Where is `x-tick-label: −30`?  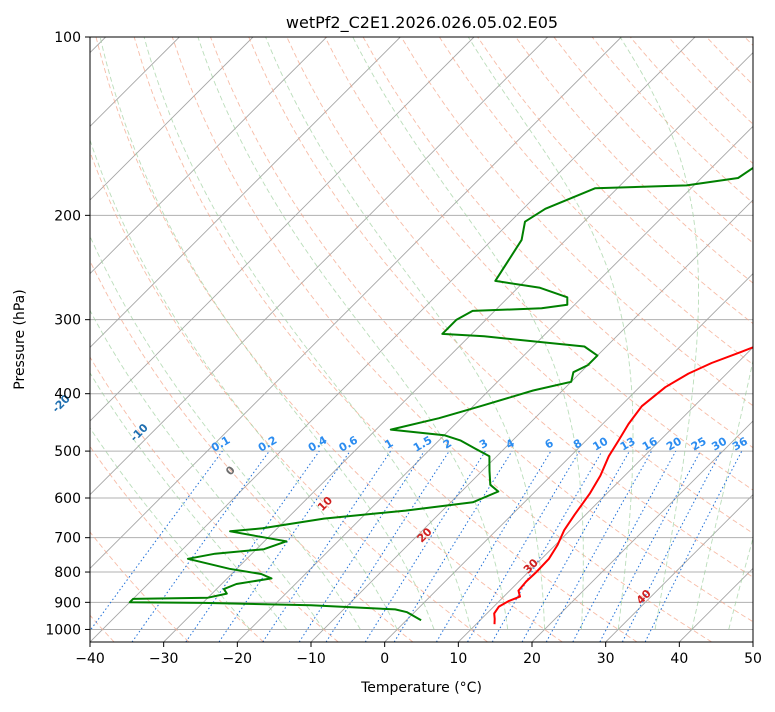 x-tick-label: −30 is located at coordinates (164, 659).